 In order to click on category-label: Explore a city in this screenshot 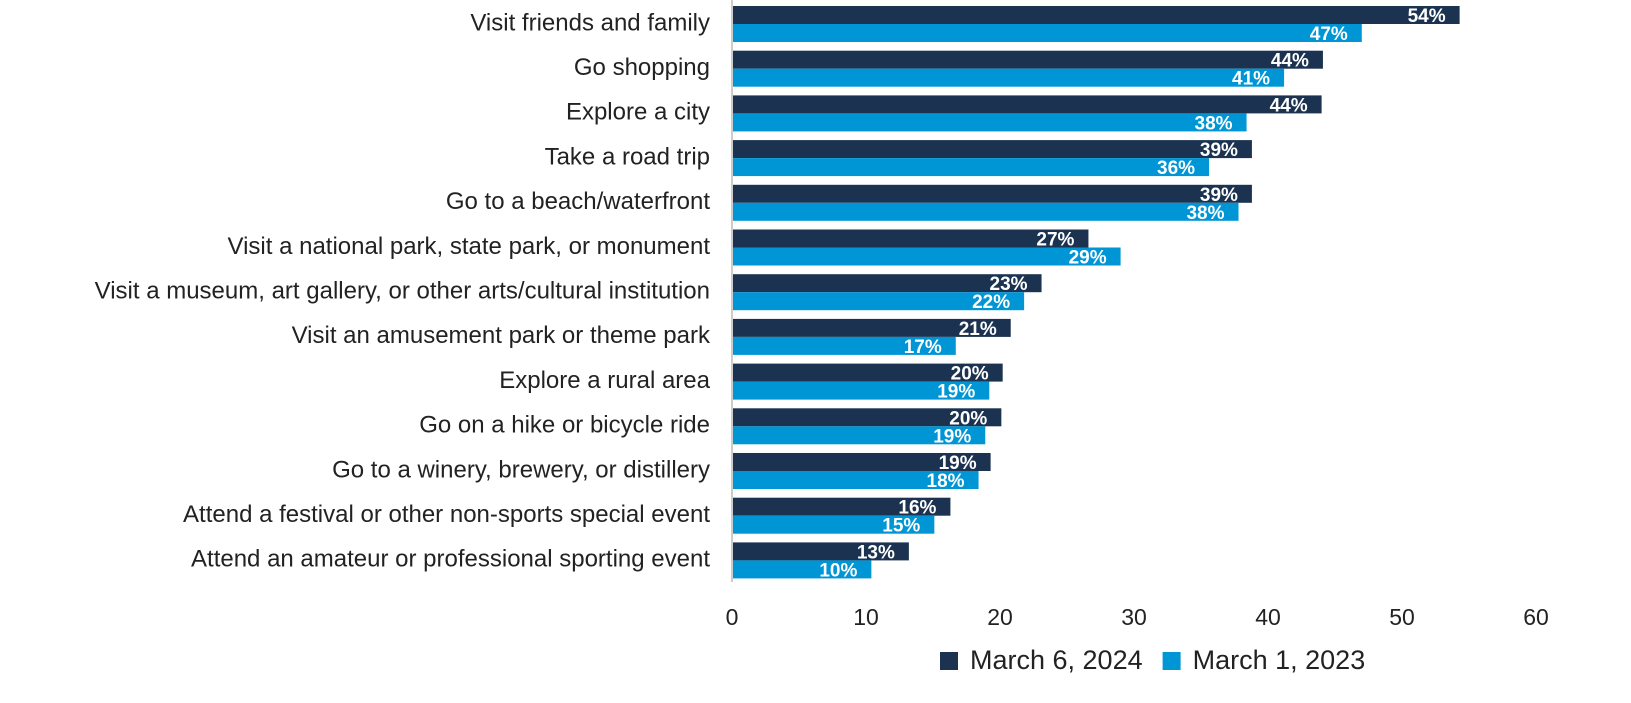, I will do `click(638, 112)`.